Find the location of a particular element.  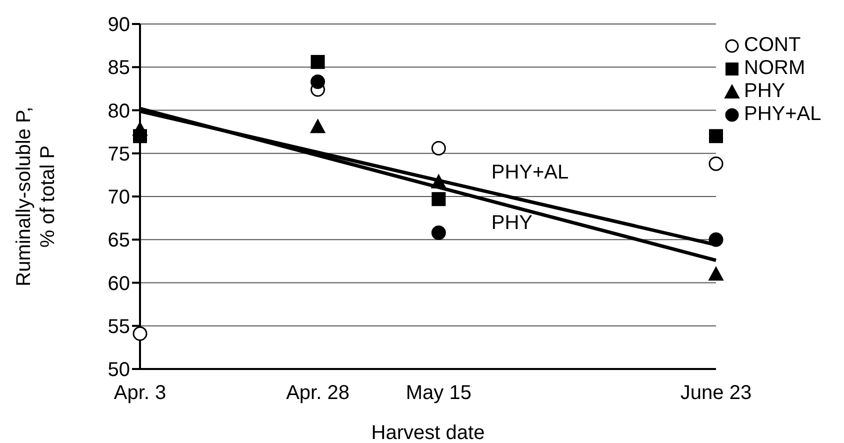

y-tick-label: 80 is located at coordinates (119, 111).